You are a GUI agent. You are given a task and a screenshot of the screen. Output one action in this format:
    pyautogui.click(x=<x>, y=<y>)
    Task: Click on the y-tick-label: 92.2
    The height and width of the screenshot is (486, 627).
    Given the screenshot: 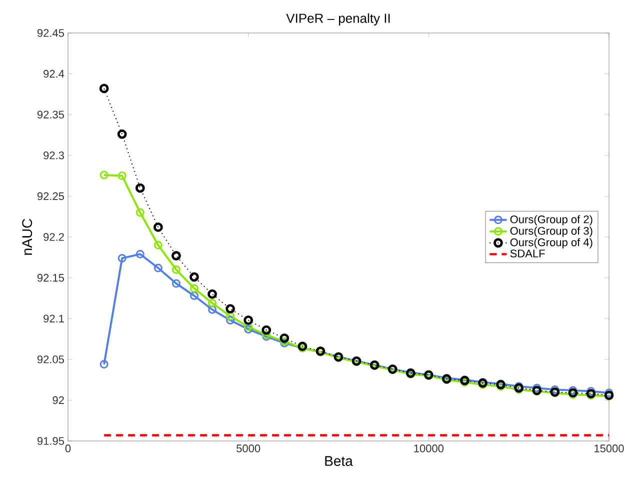 What is the action you would take?
    pyautogui.click(x=54, y=237)
    